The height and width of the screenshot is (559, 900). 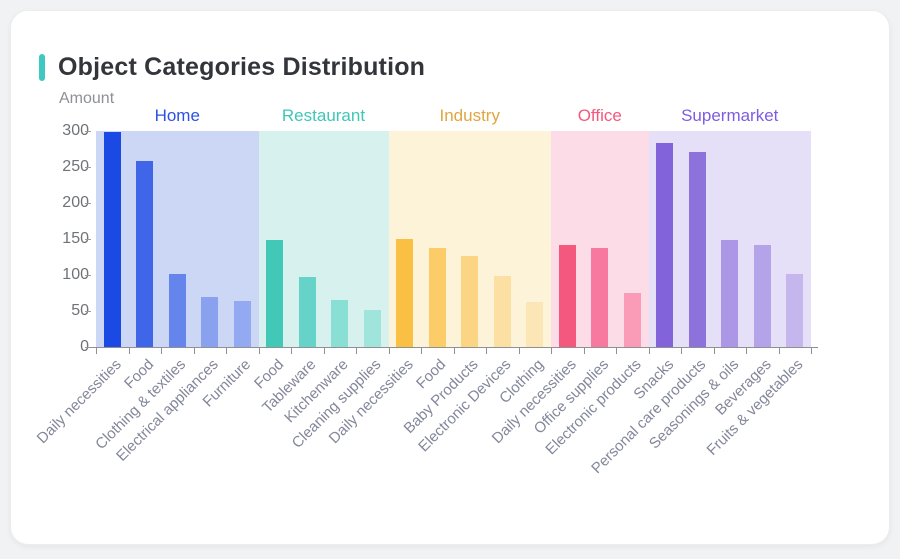 I want to click on y-axis-title: Amount, so click(x=87, y=98).